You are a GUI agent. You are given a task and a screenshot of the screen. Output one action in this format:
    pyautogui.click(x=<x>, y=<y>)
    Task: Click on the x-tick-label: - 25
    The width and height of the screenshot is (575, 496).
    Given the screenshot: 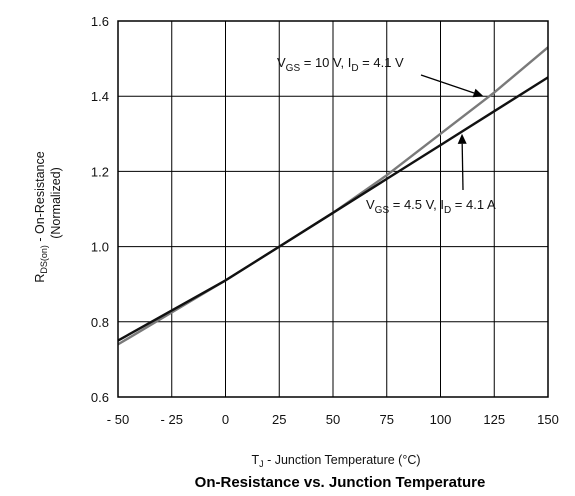 What is the action you would take?
    pyautogui.click(x=172, y=419)
    